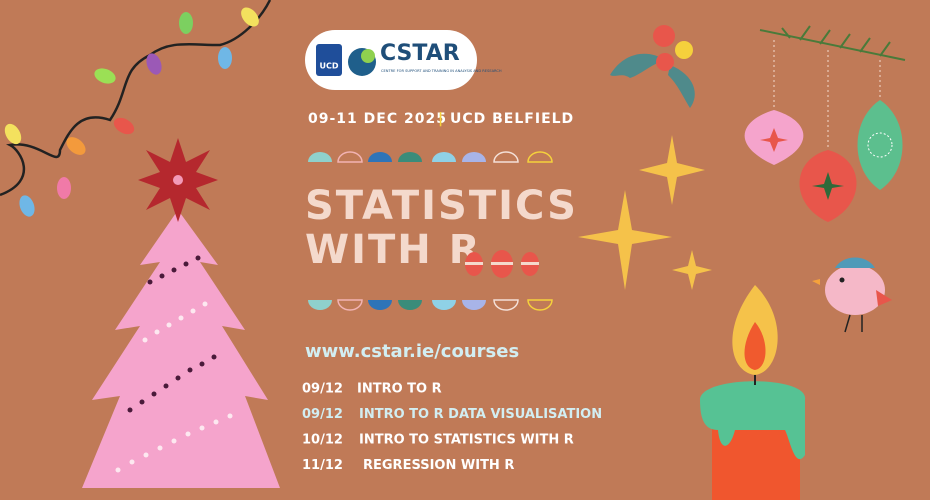 The height and width of the screenshot is (500, 930). What do you see at coordinates (420, 53) in the screenshot?
I see `logo-name: CSTAR` at bounding box center [420, 53].